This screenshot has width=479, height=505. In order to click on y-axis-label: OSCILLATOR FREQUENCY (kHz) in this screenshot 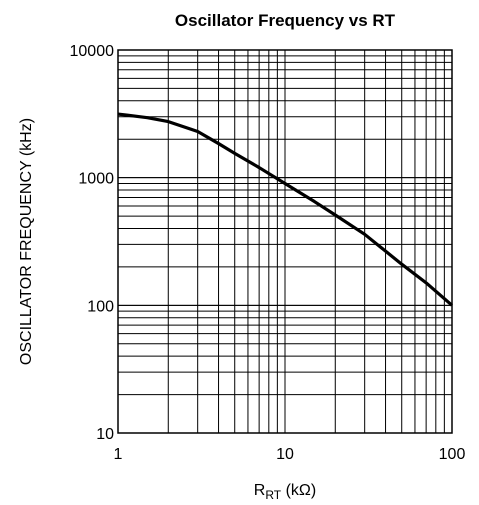, I will do `click(26, 241)`.